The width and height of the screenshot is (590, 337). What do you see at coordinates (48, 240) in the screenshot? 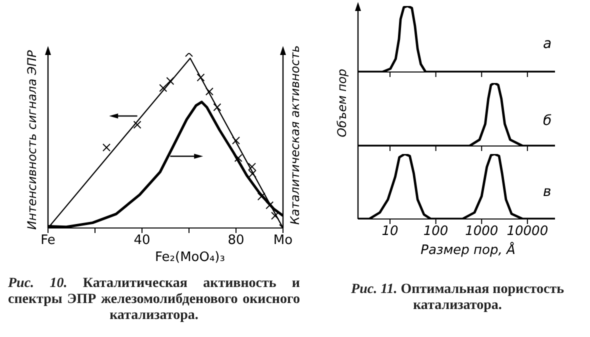
I see `x-tick-label: Fe` at bounding box center [48, 240].